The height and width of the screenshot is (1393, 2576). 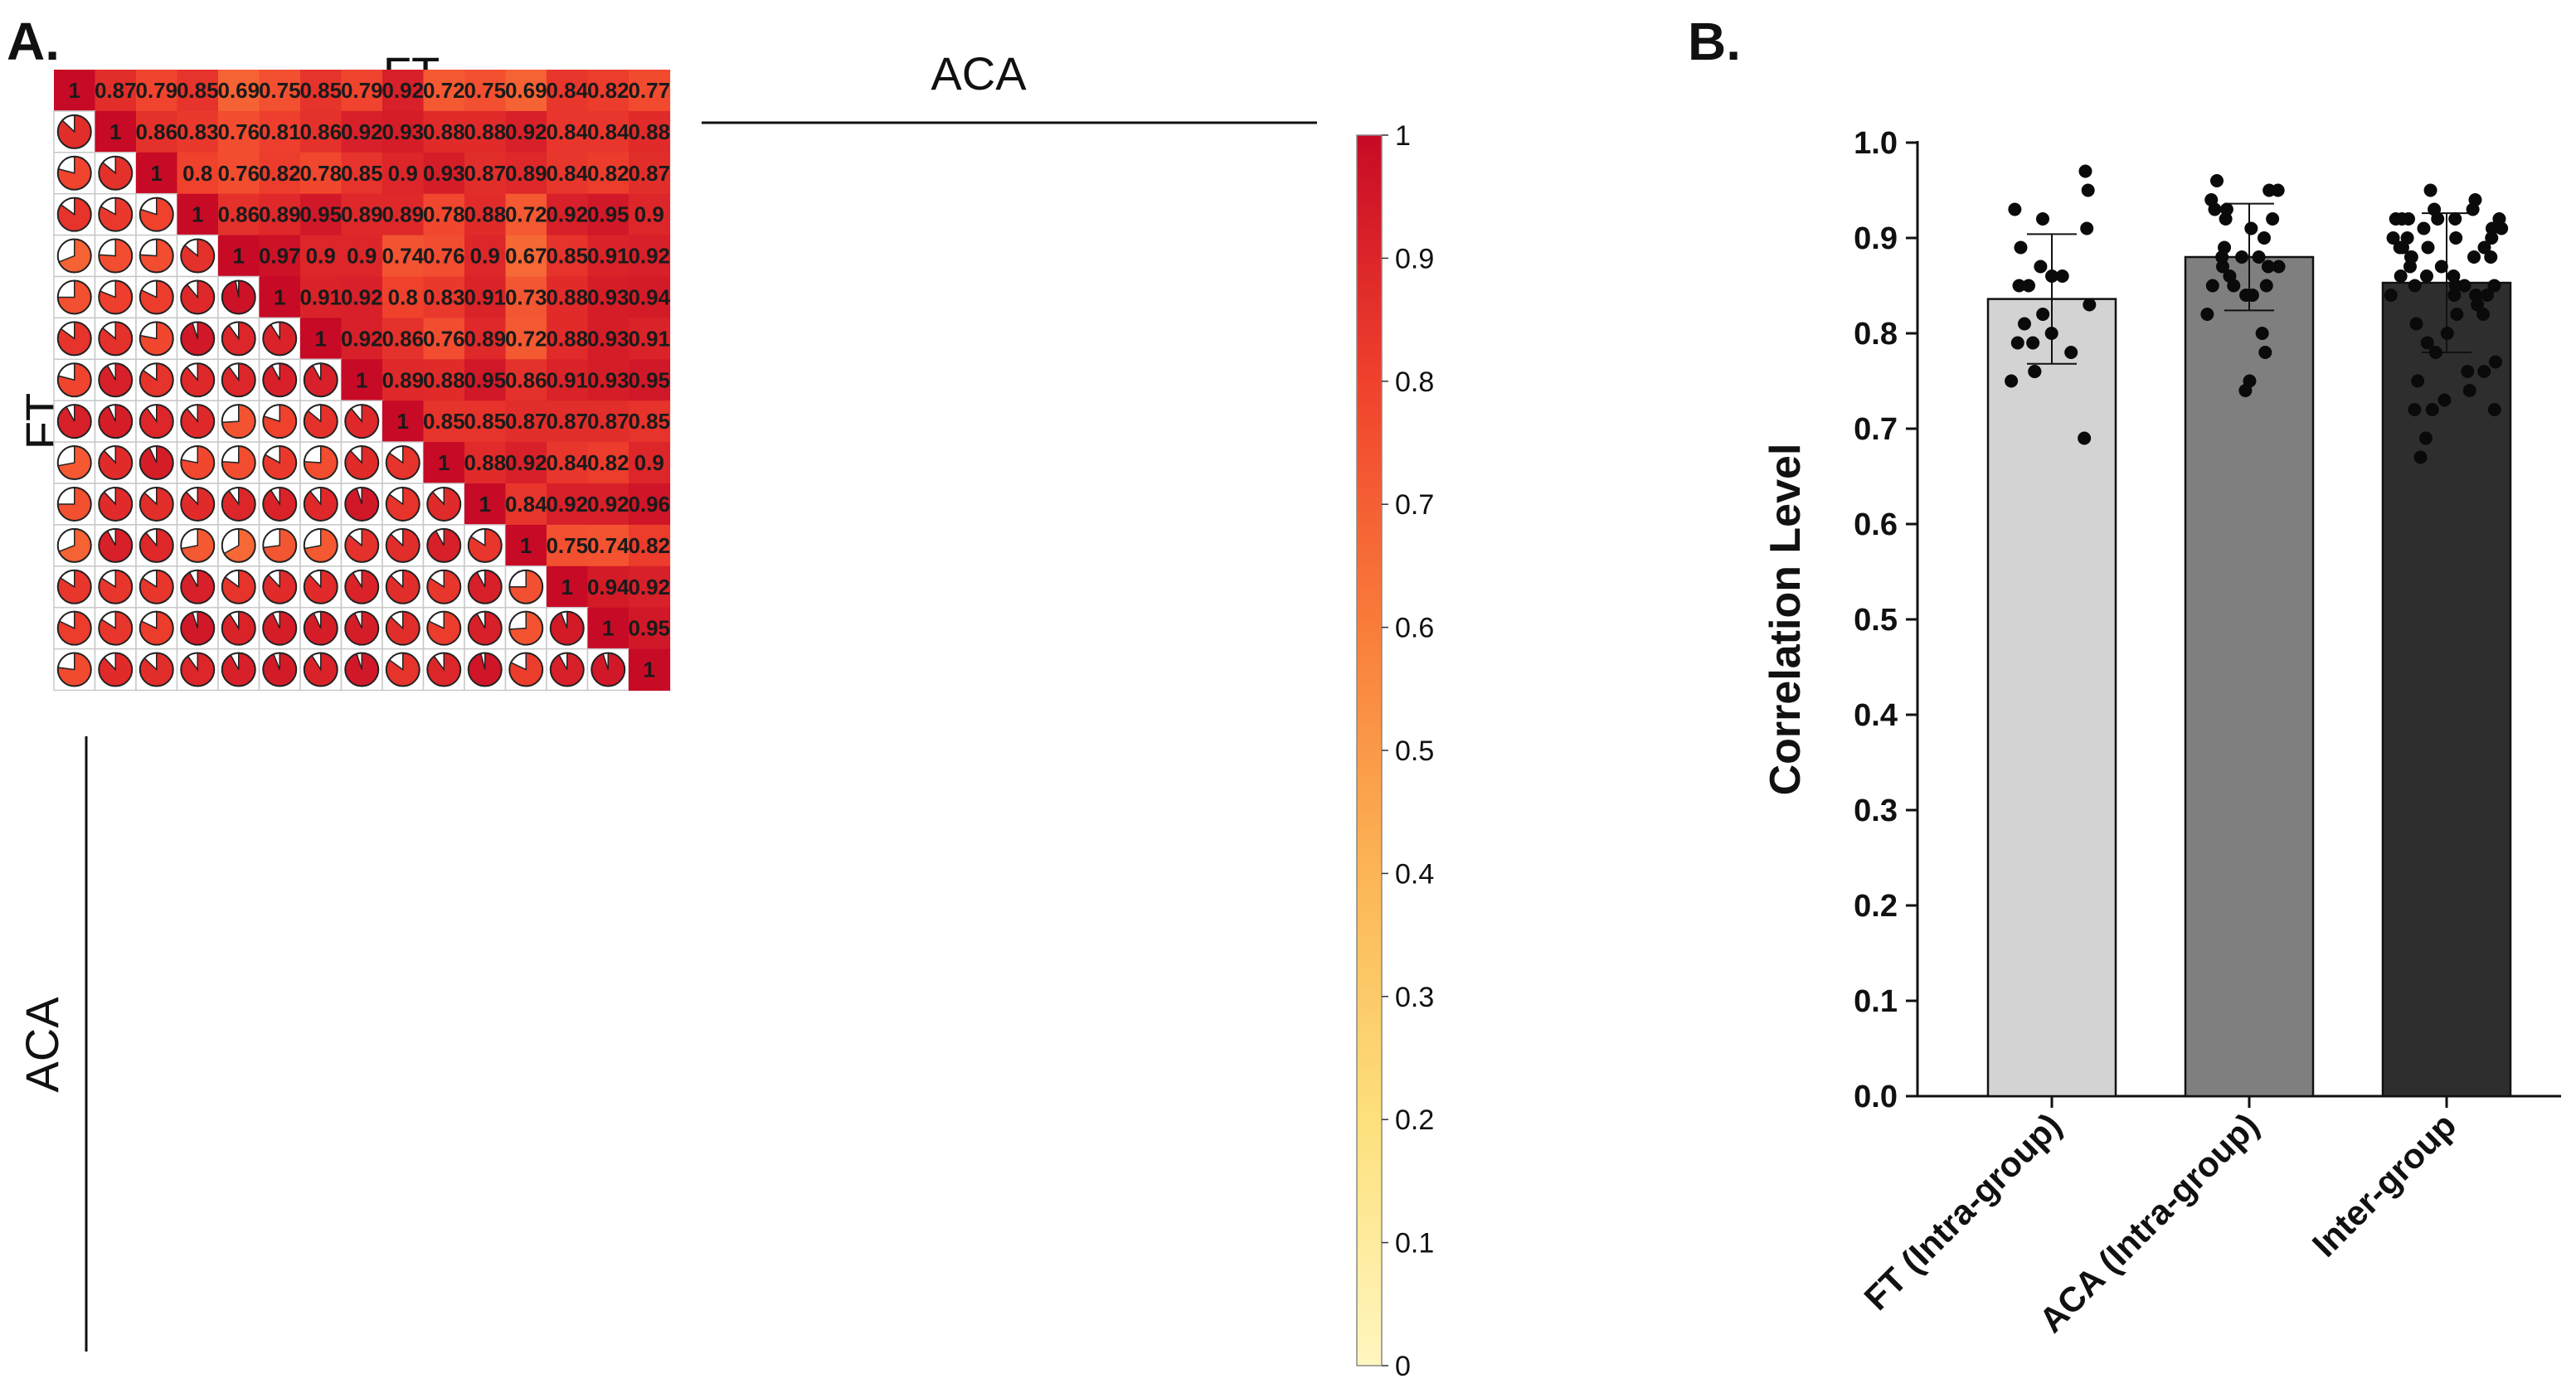 I want to click on x-tick-label: Inter-group, so click(x=2385, y=1184).